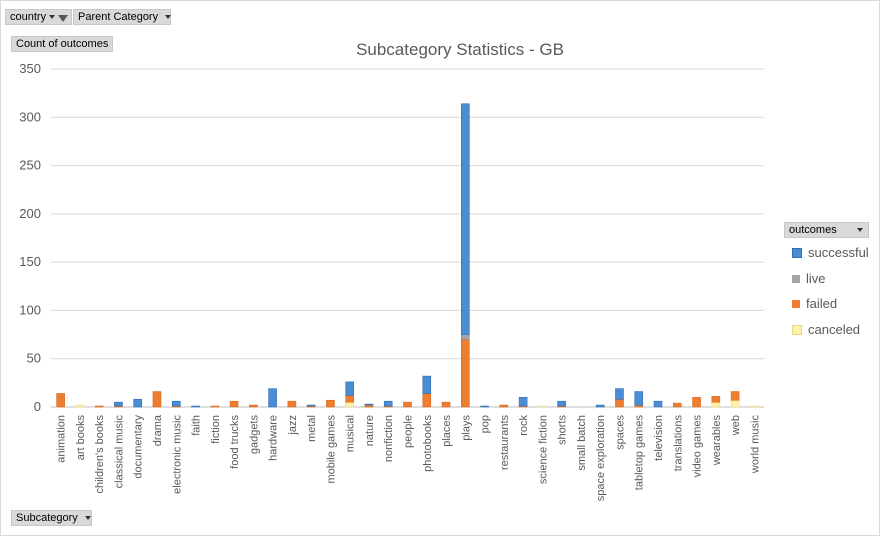  What do you see at coordinates (582, 443) in the screenshot?
I see `x-tick-label: small batch` at bounding box center [582, 443].